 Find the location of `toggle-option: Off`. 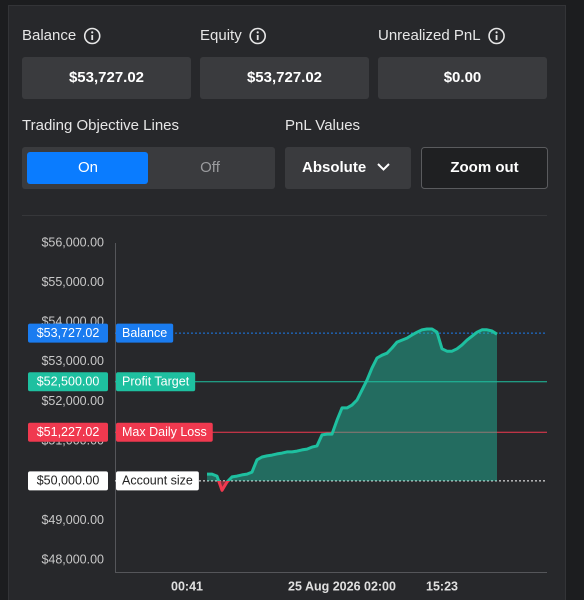

toggle-option: Off is located at coordinates (210, 167).